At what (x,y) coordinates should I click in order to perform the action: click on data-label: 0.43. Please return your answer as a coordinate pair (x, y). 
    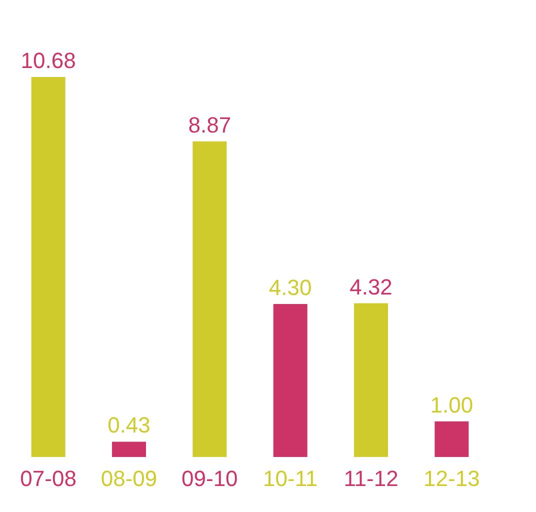
    Looking at the image, I should click on (129, 425).